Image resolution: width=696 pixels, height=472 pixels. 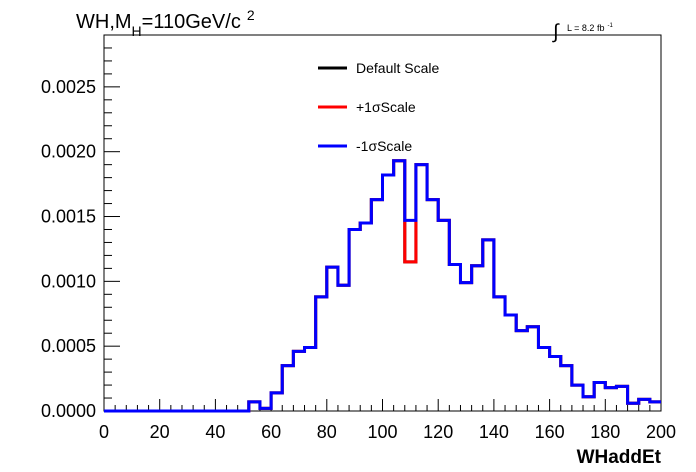 What do you see at coordinates (68, 346) in the screenshot?
I see `y-tick-label: 0.0005` at bounding box center [68, 346].